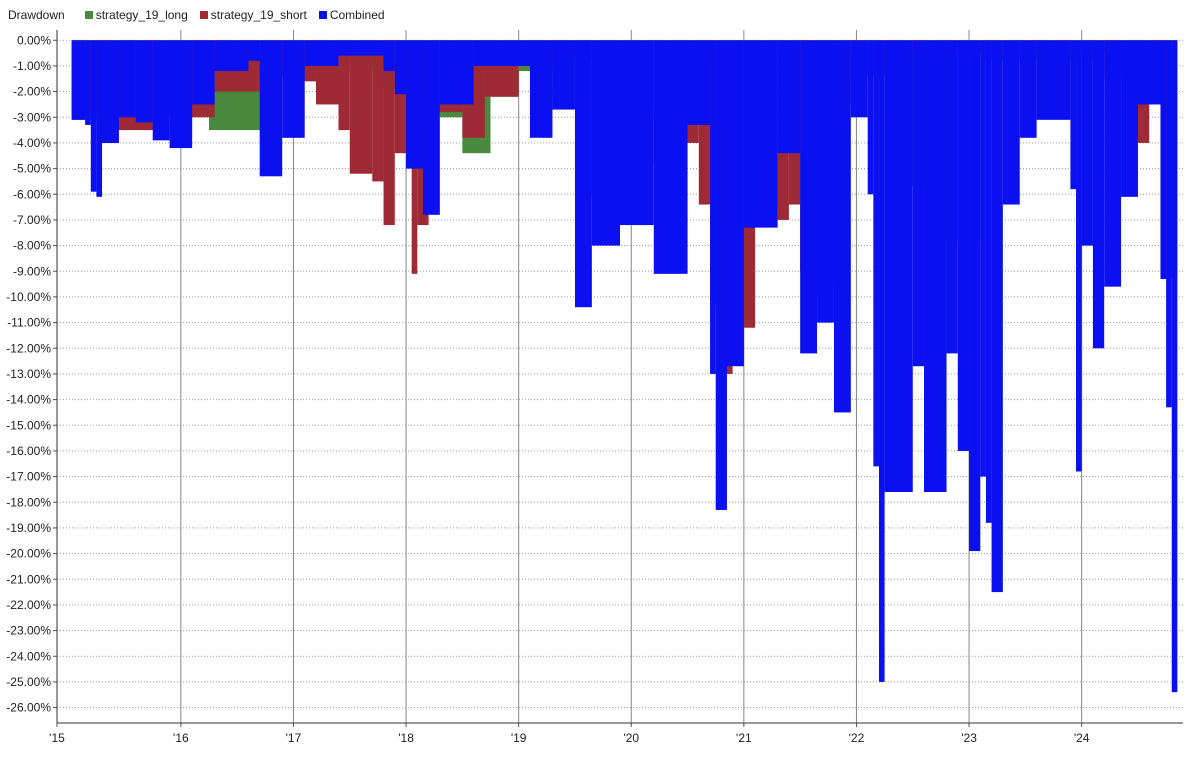  I want to click on y-tick-label: -25.00%, so click(28, 682).